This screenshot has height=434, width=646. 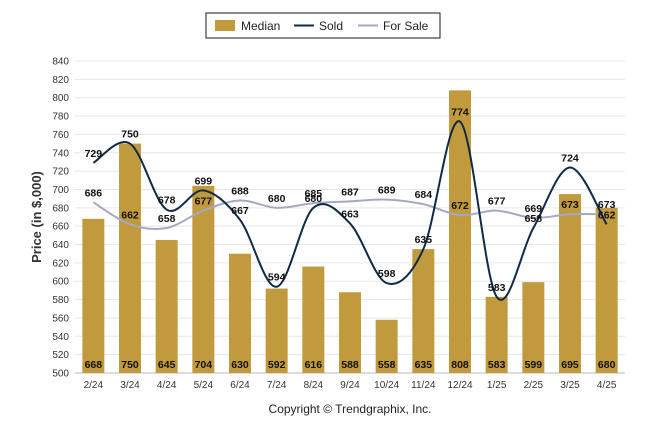 I want to click on y-tick-label: 660, so click(x=60, y=227).